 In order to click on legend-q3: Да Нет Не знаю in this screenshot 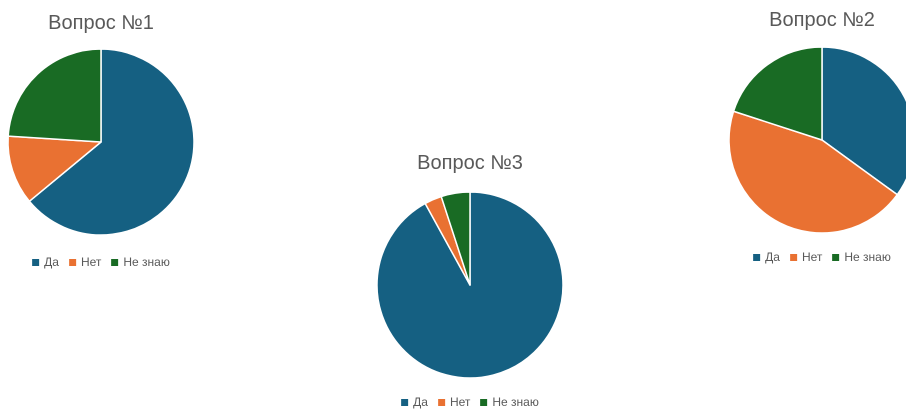, I will do `click(470, 402)`.